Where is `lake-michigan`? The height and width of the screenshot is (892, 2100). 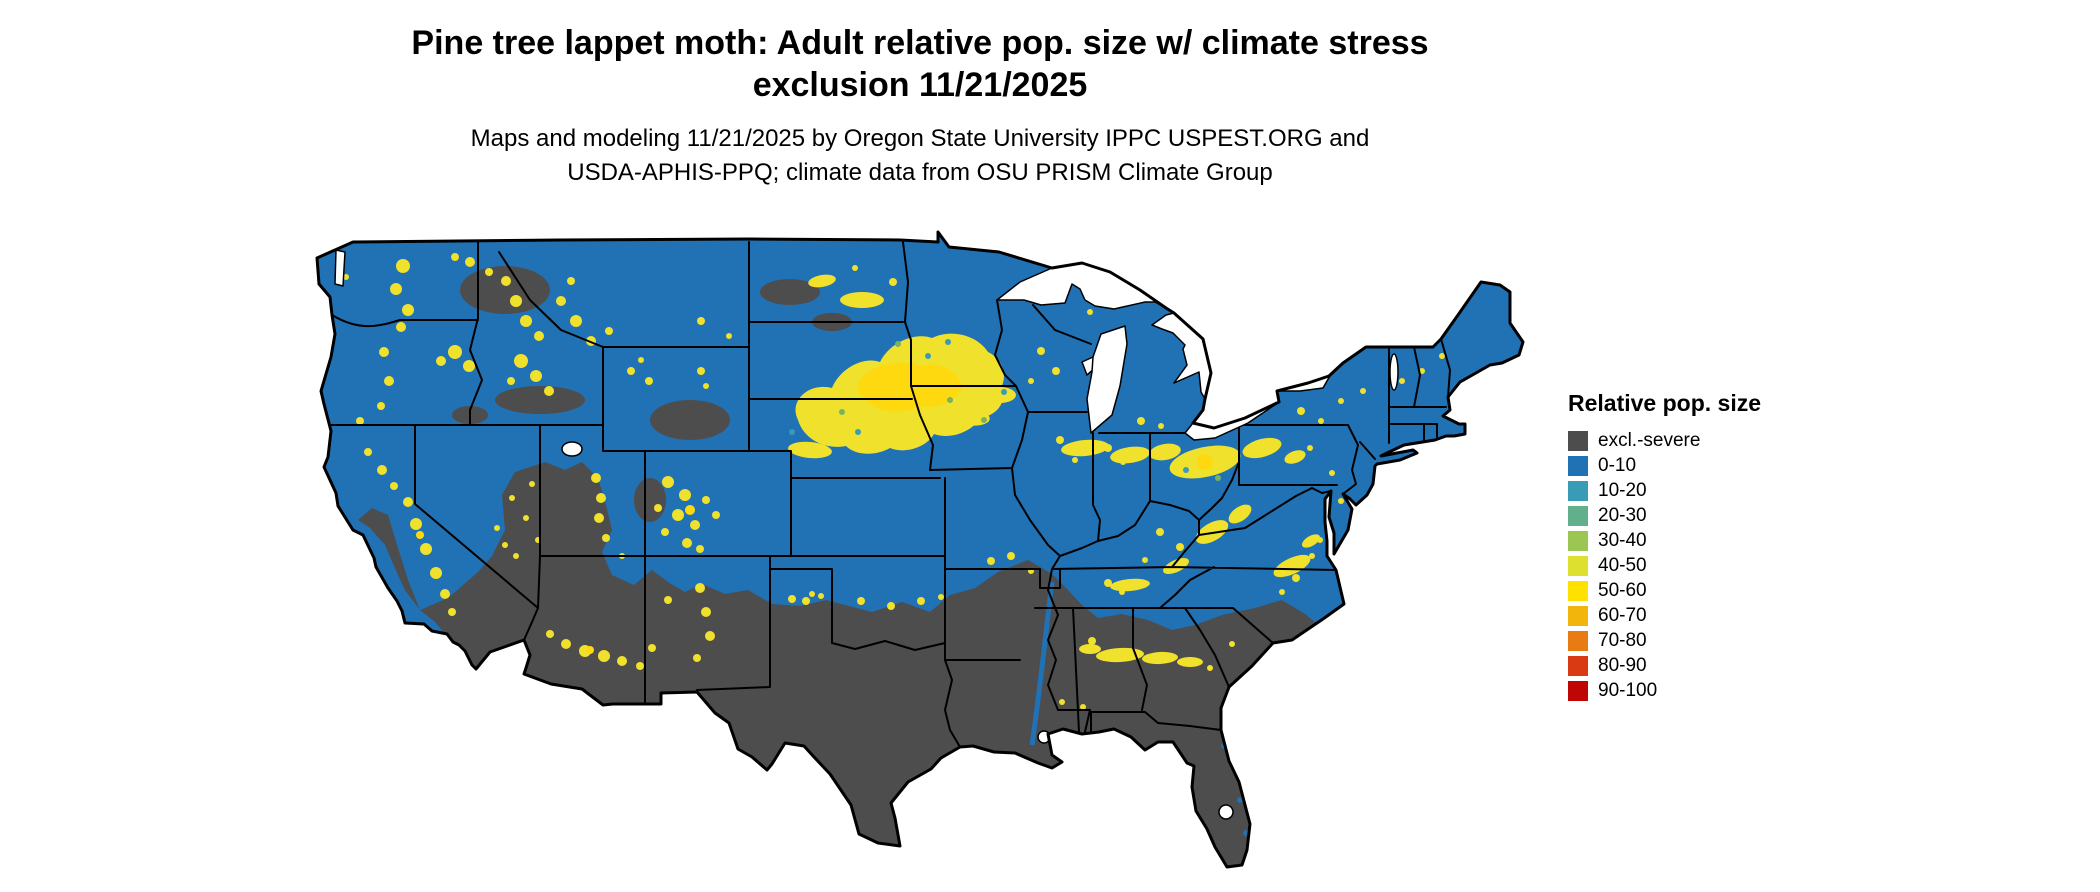
lake-michigan is located at coordinates (1107, 379).